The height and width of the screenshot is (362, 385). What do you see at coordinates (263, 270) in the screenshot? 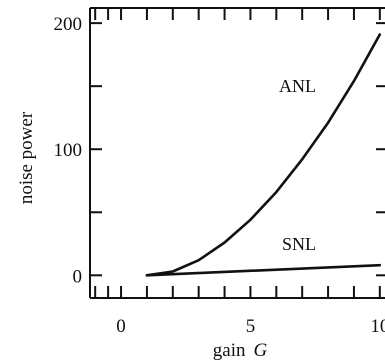
I see `series-line-snl` at bounding box center [263, 270].